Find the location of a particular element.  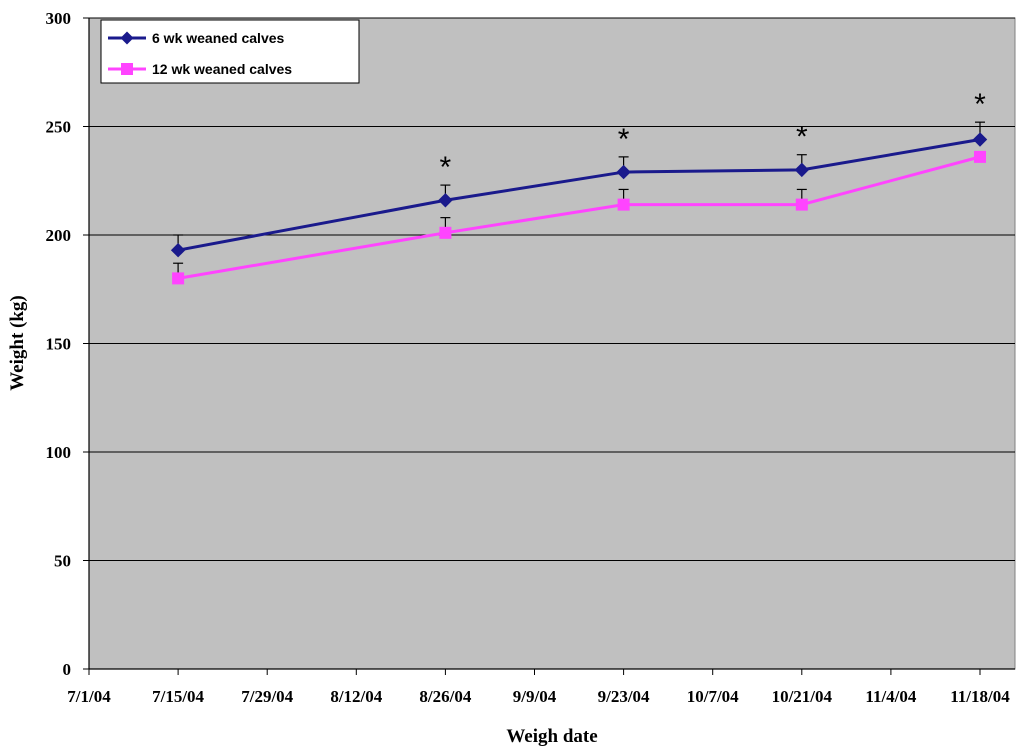

y-tick-label: 50 is located at coordinates (62, 561).